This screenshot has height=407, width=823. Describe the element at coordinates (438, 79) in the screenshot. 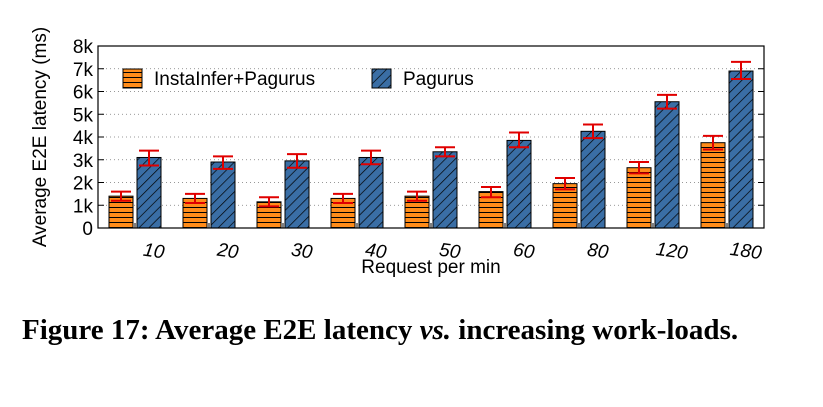

I see `legend-label-pagurus: Pagurus` at that location.